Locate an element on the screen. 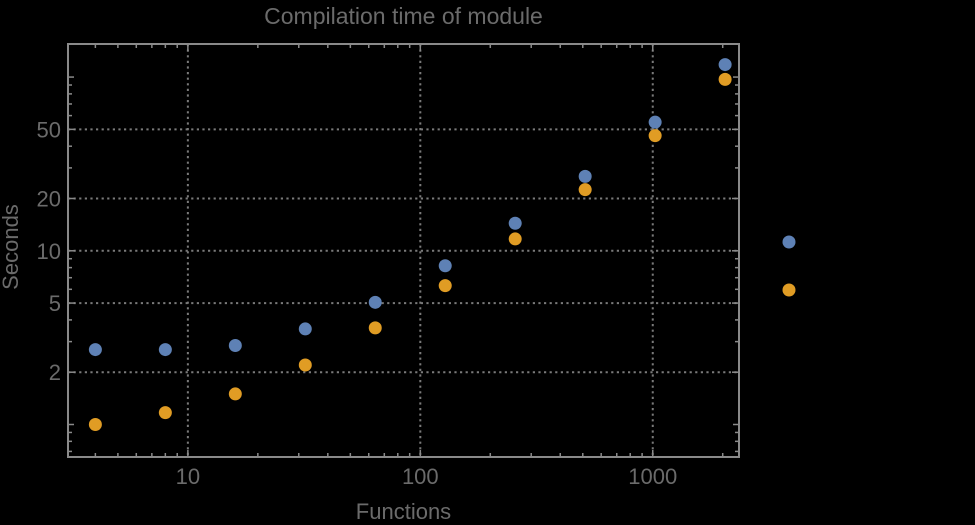 The height and width of the screenshot is (525, 975). y-tick-label: 10 is located at coordinates (49, 251).